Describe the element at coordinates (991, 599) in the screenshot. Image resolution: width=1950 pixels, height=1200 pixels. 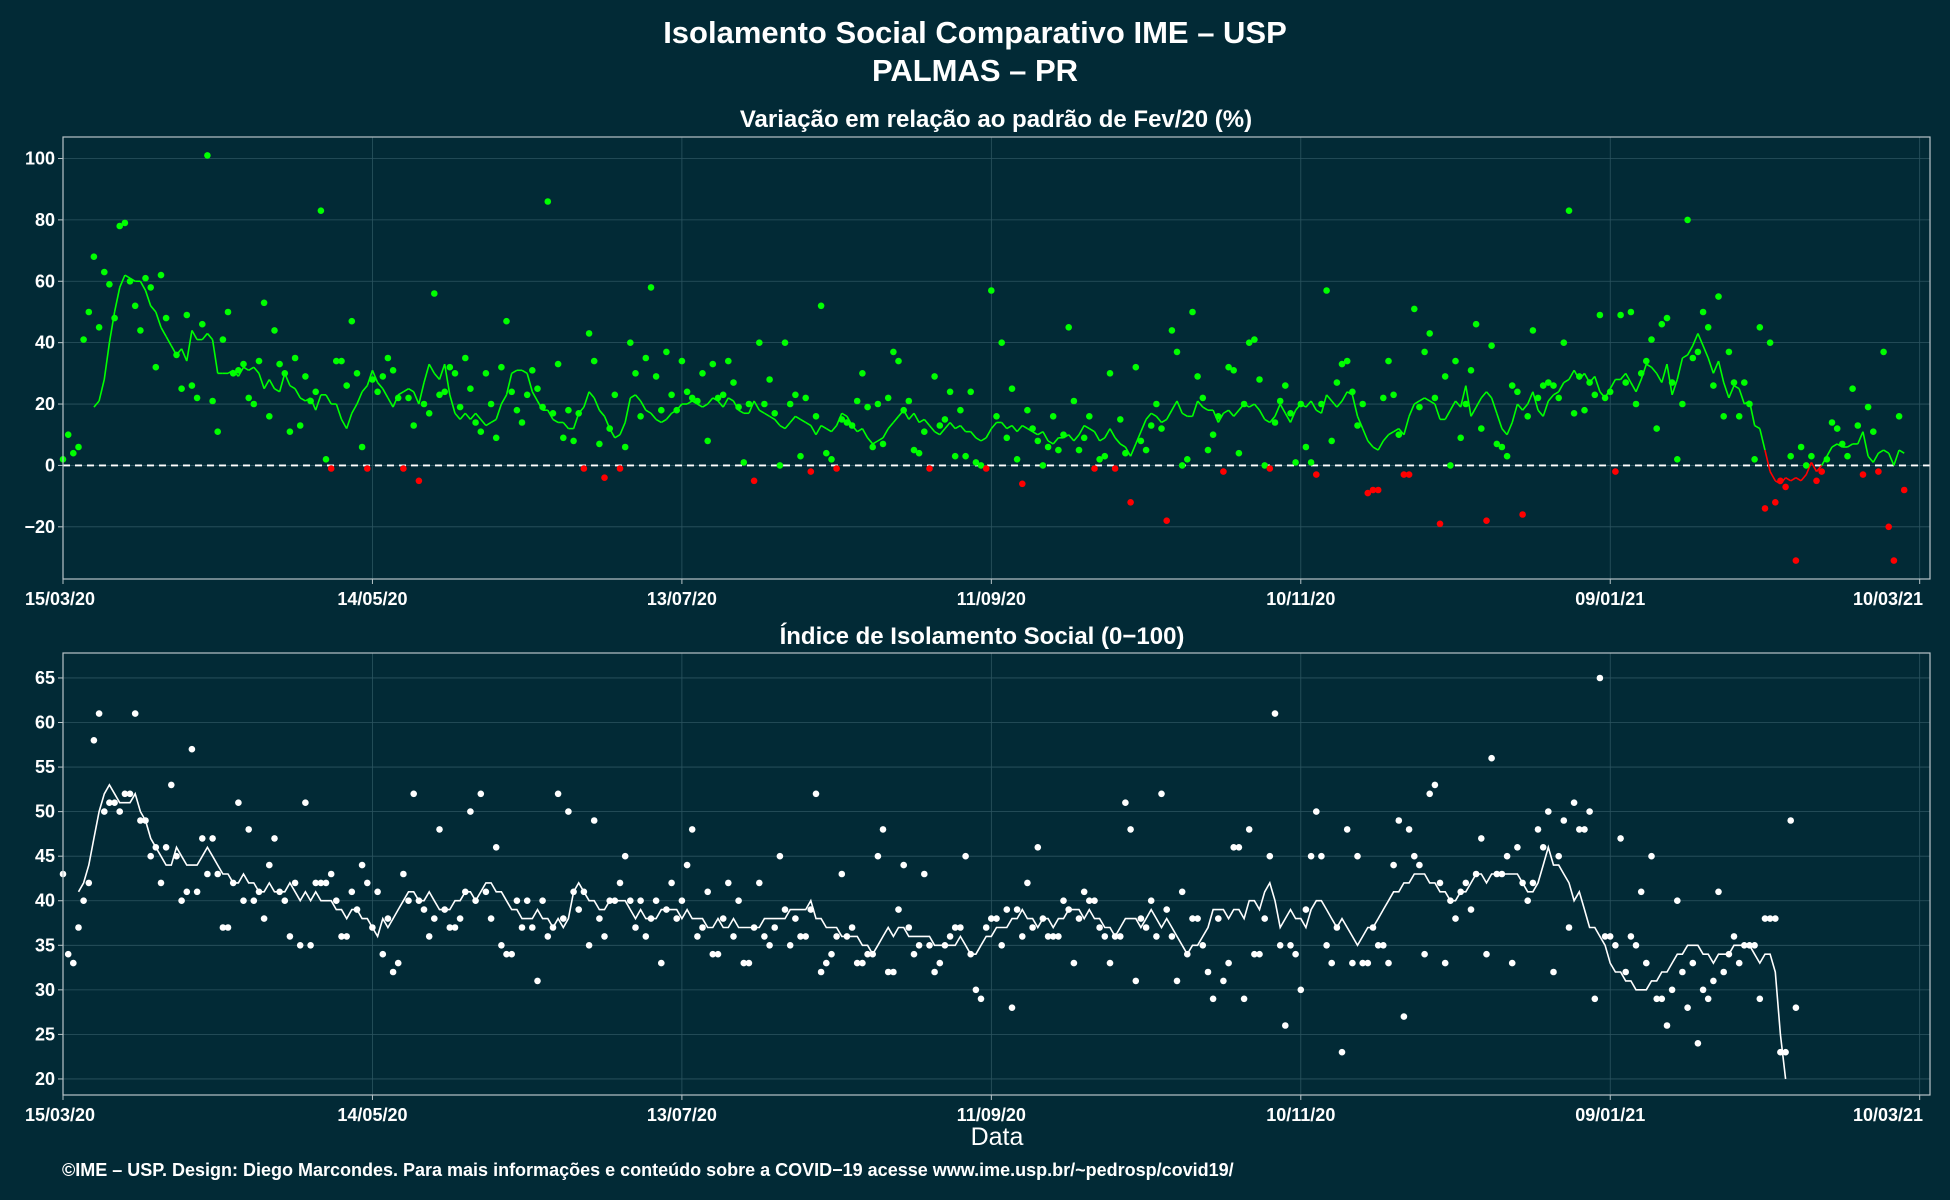
I see `x-tick-label: 11/09/20` at that location.